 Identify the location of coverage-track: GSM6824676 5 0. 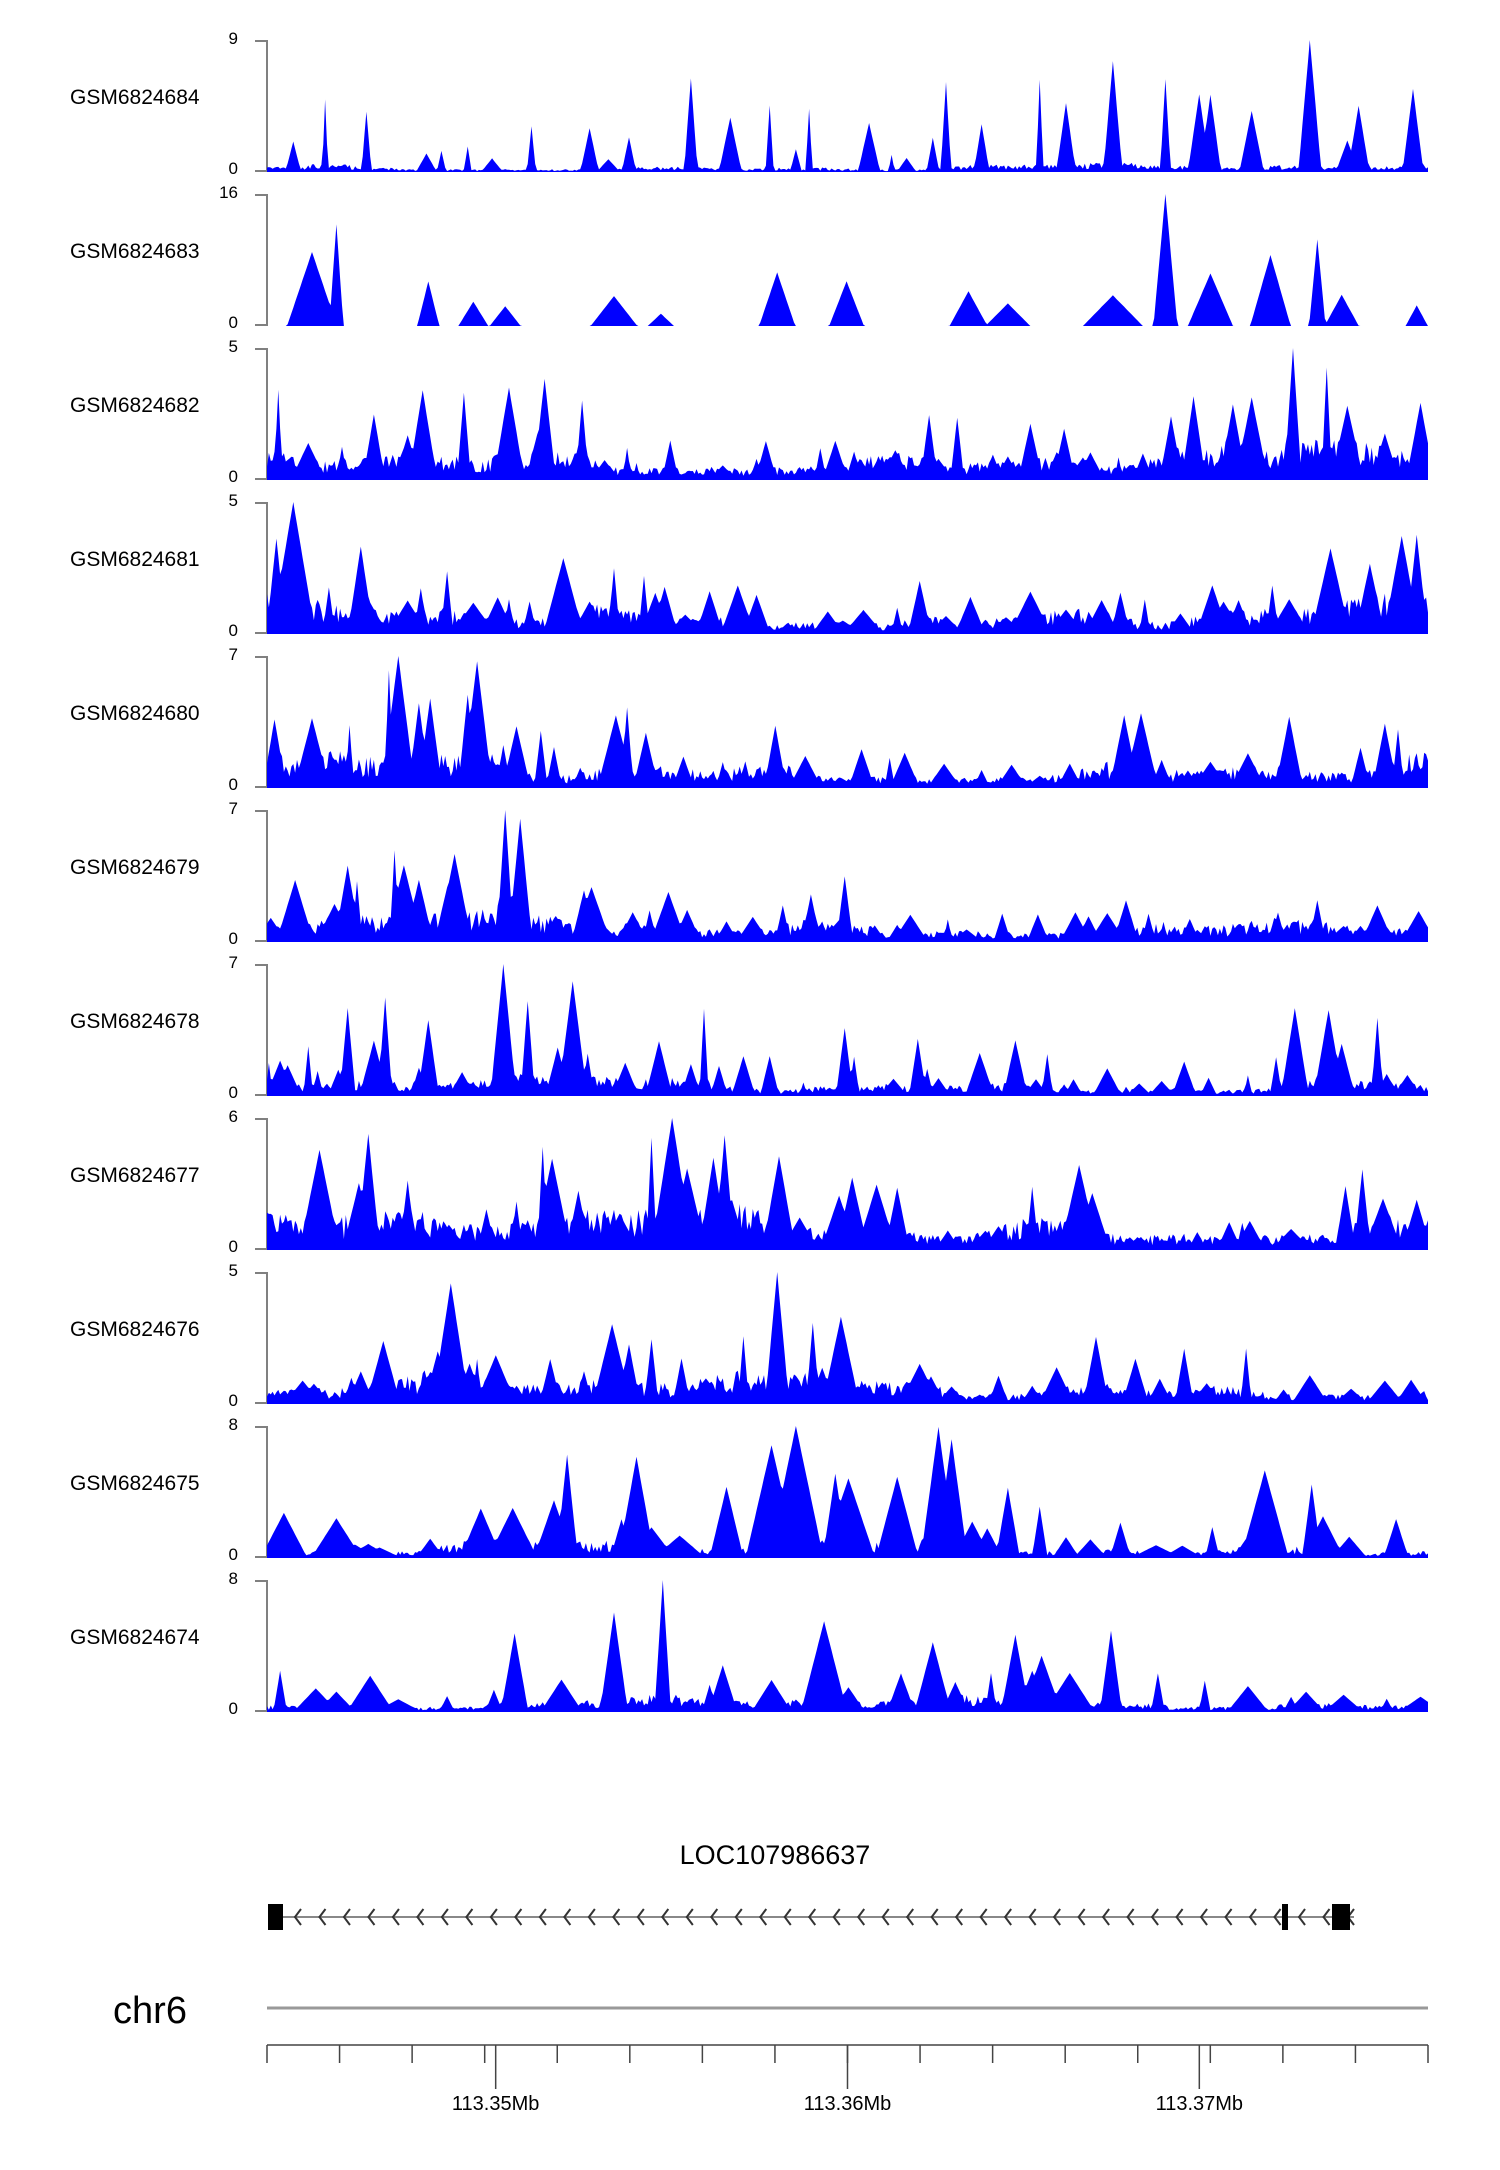
(750, 1344).